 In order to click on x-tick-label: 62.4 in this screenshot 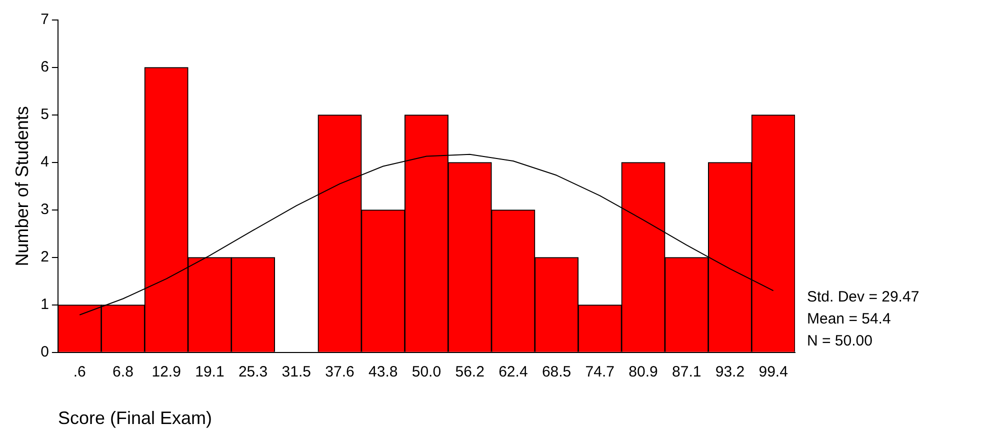, I will do `click(513, 372)`.